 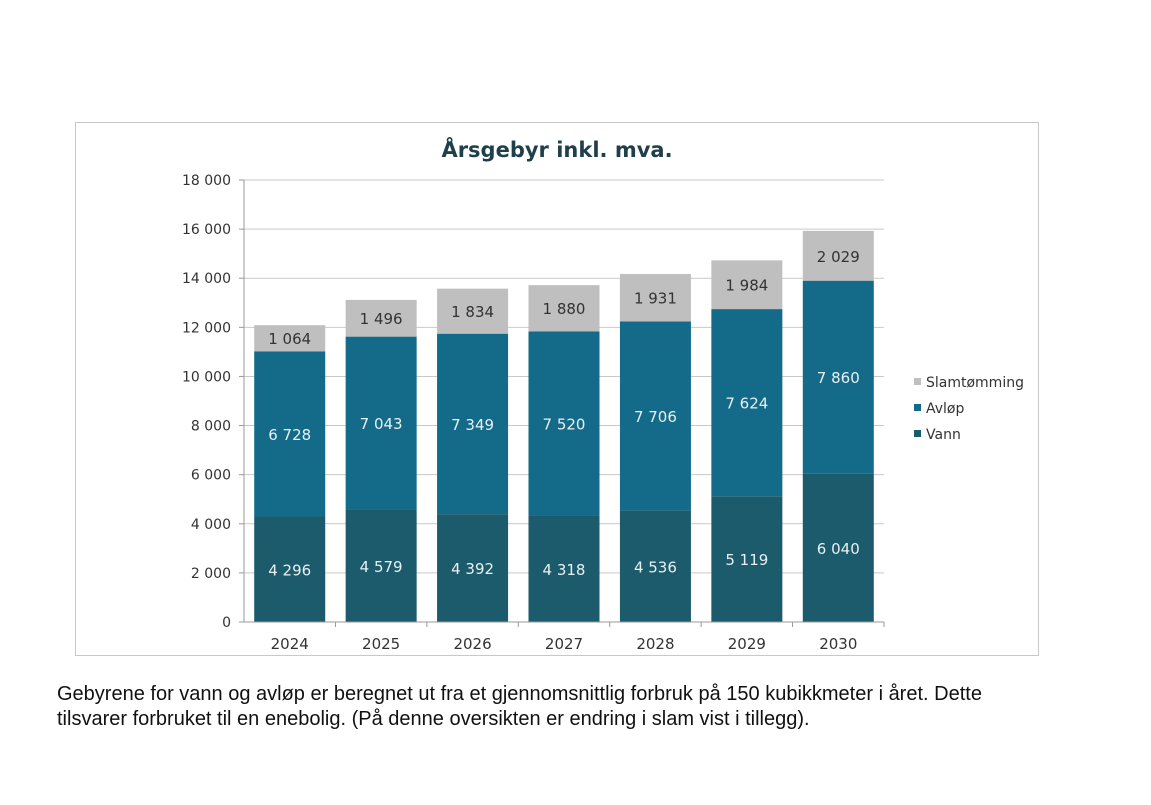 What do you see at coordinates (975, 383) in the screenshot?
I see `legend-label-0: Slamtømming` at bounding box center [975, 383].